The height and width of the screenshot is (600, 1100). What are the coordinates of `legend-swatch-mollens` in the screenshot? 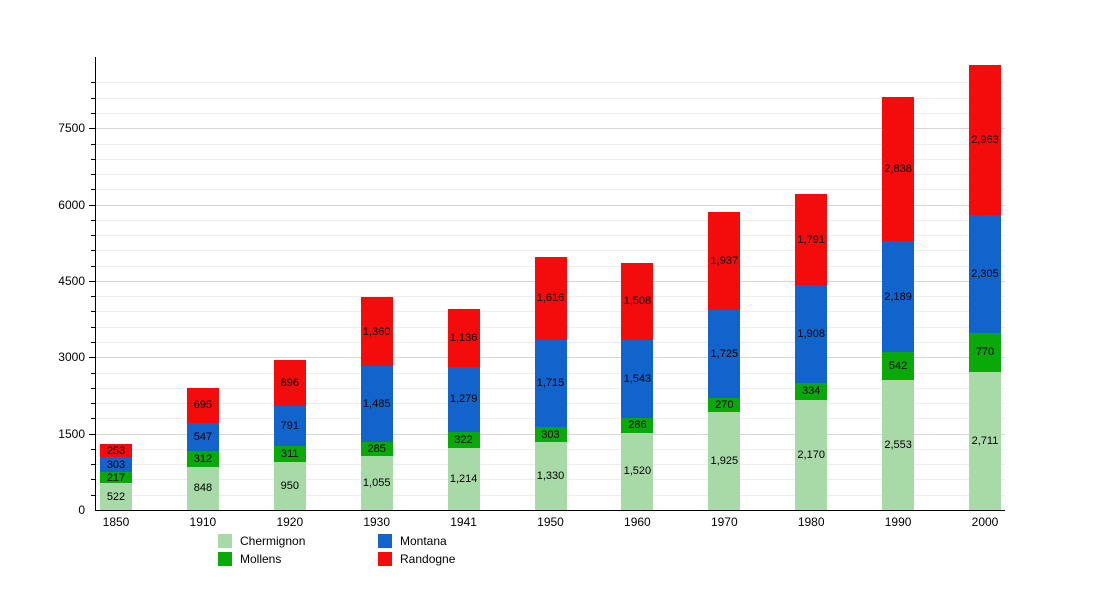 It's located at (225, 559).